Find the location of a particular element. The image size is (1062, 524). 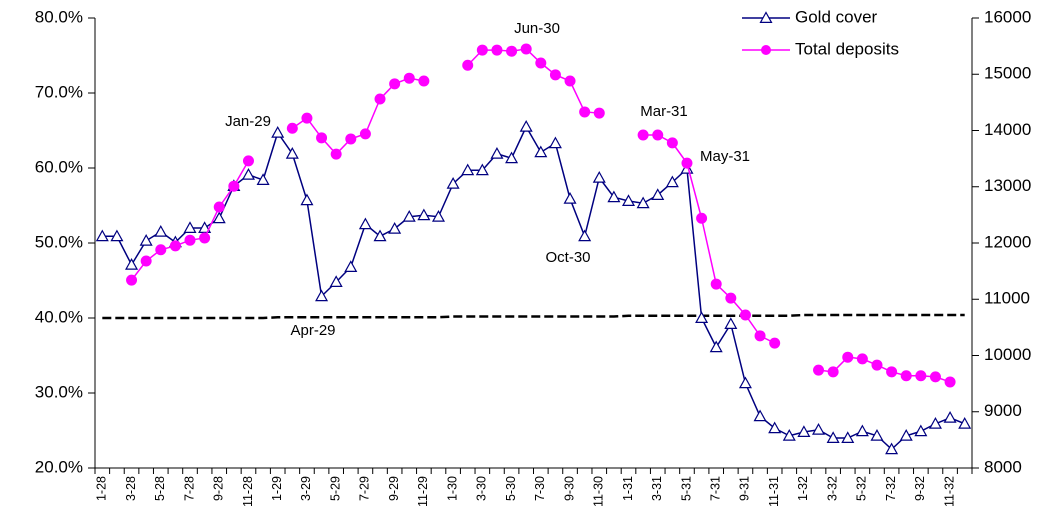

x-tick-label: 5-31 is located at coordinates (686, 488).